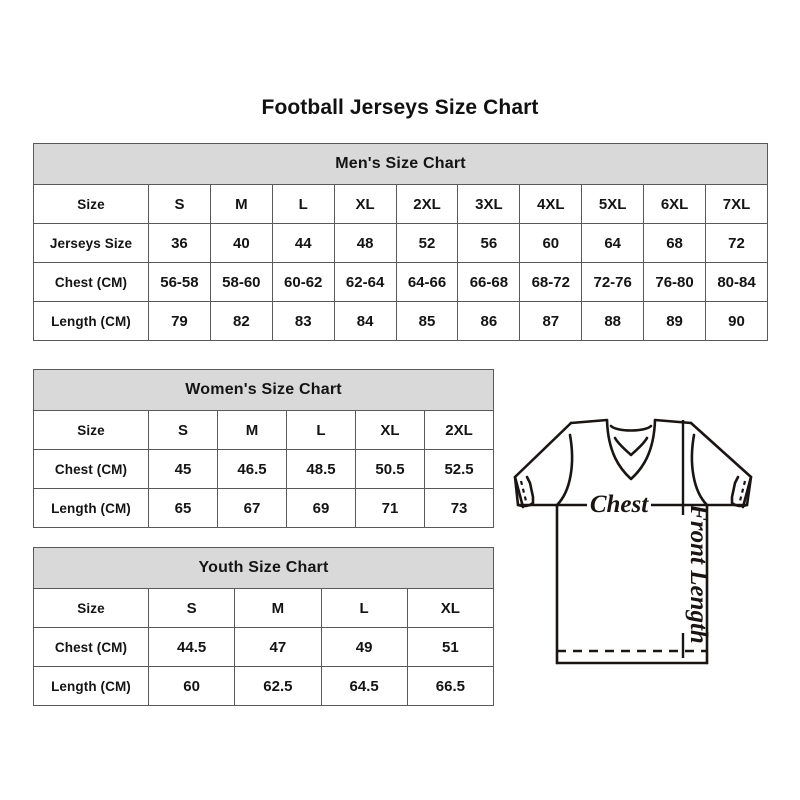  What do you see at coordinates (91, 243) in the screenshot?
I see `row-label: Jerseys Size` at bounding box center [91, 243].